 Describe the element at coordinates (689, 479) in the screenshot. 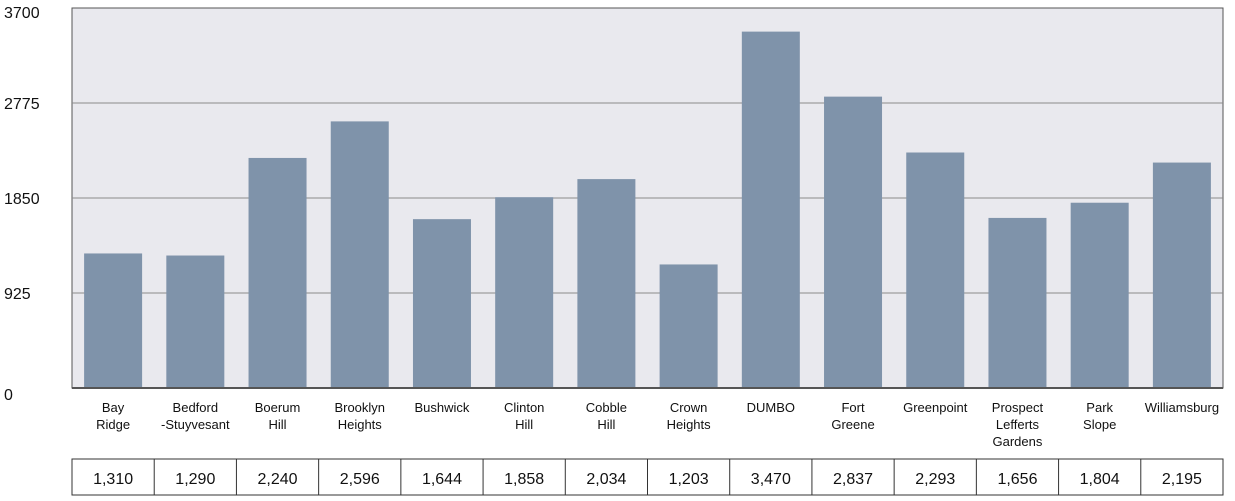

I see `data-label: 1,203` at that location.